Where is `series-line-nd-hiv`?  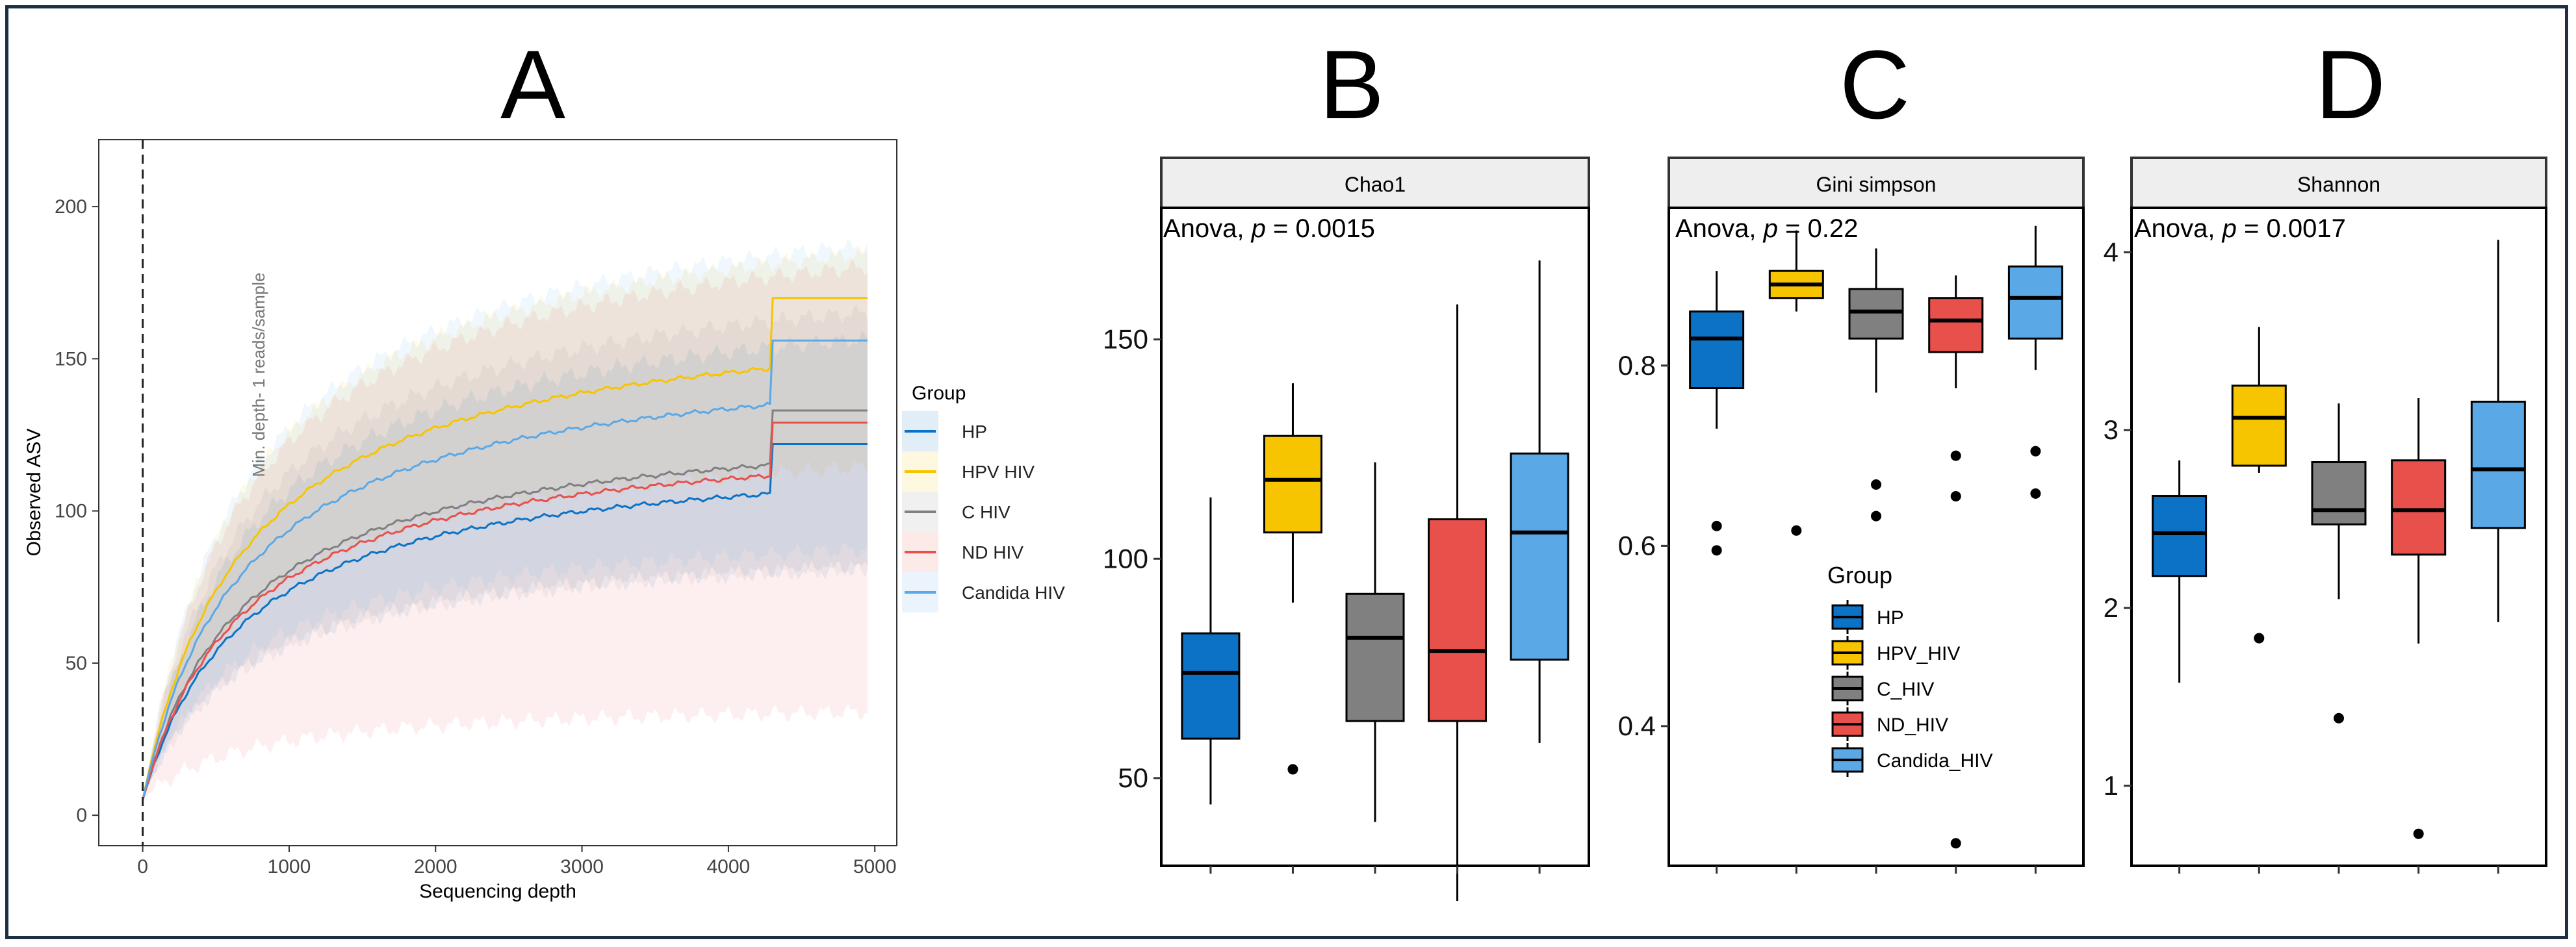
series-line-nd-hiv is located at coordinates (505, 611).